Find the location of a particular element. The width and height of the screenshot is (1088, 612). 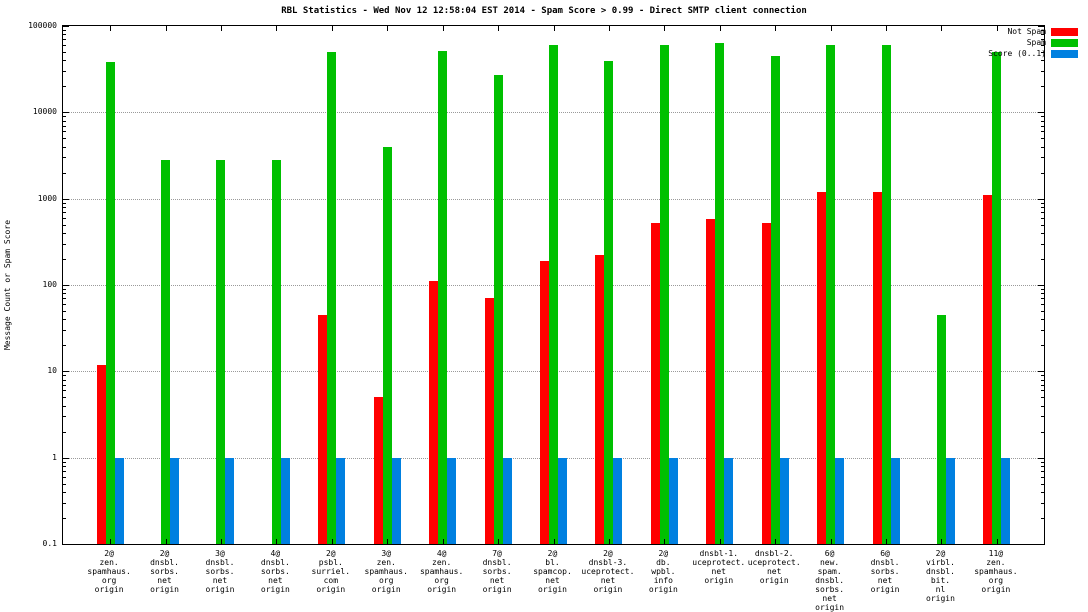

x-label-line: surriel. is located at coordinates (331, 571).